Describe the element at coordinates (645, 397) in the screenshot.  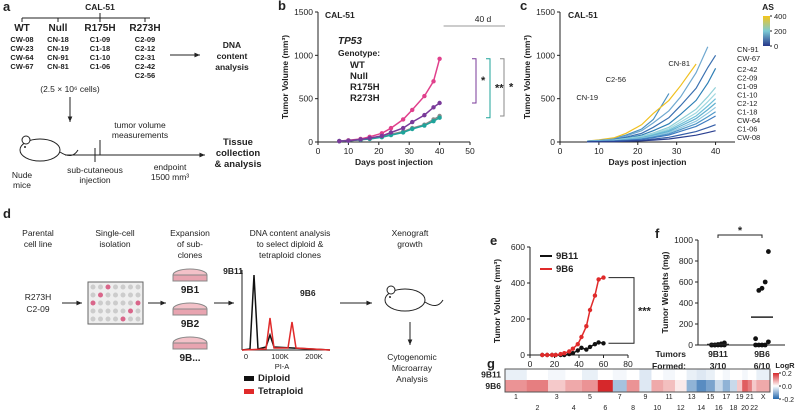
I see `column-label: 9` at that location.